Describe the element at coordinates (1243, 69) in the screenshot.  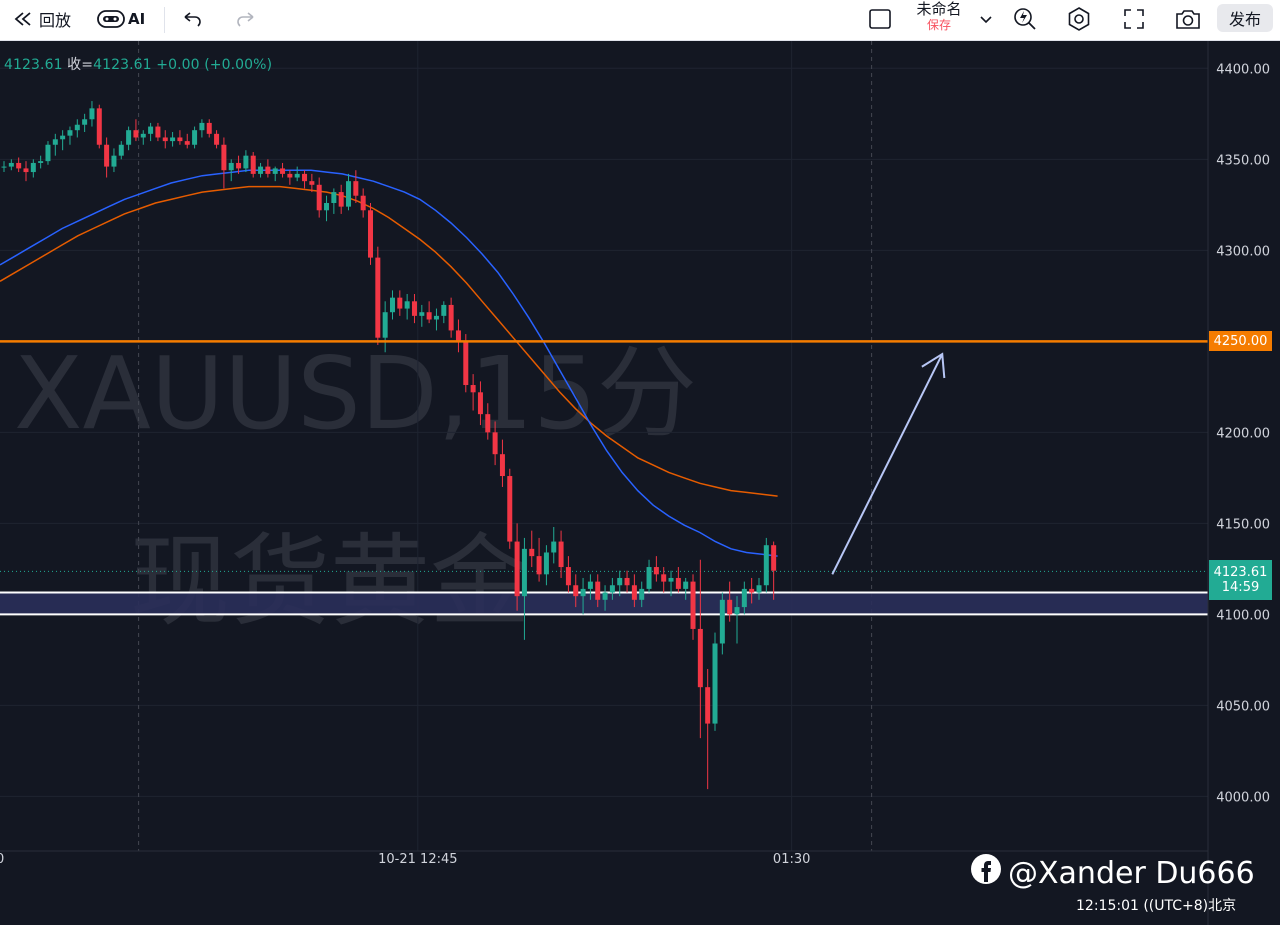
I see `price-tick-label: 4400.00` at that location.